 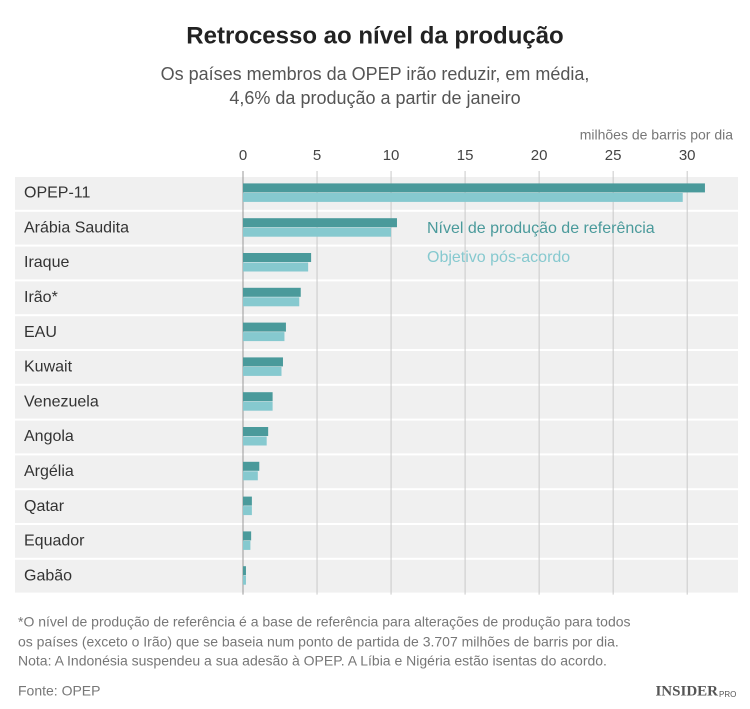 I want to click on x-tick-label: 0, so click(x=243, y=155).